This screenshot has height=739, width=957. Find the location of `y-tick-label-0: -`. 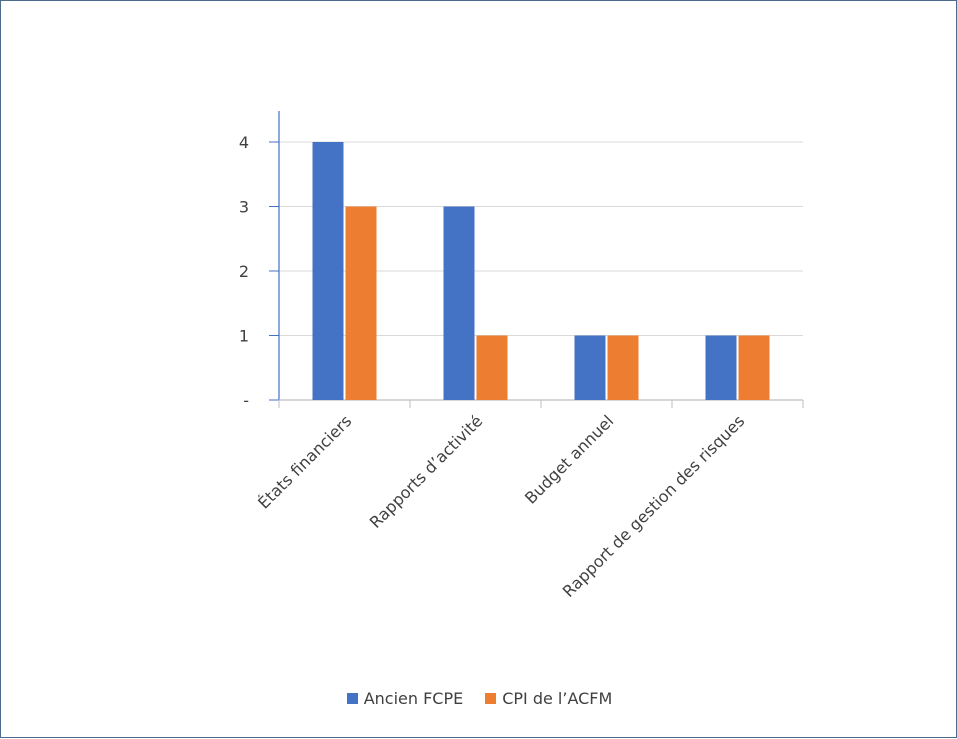

y-tick-label-0: - is located at coordinates (246, 400).